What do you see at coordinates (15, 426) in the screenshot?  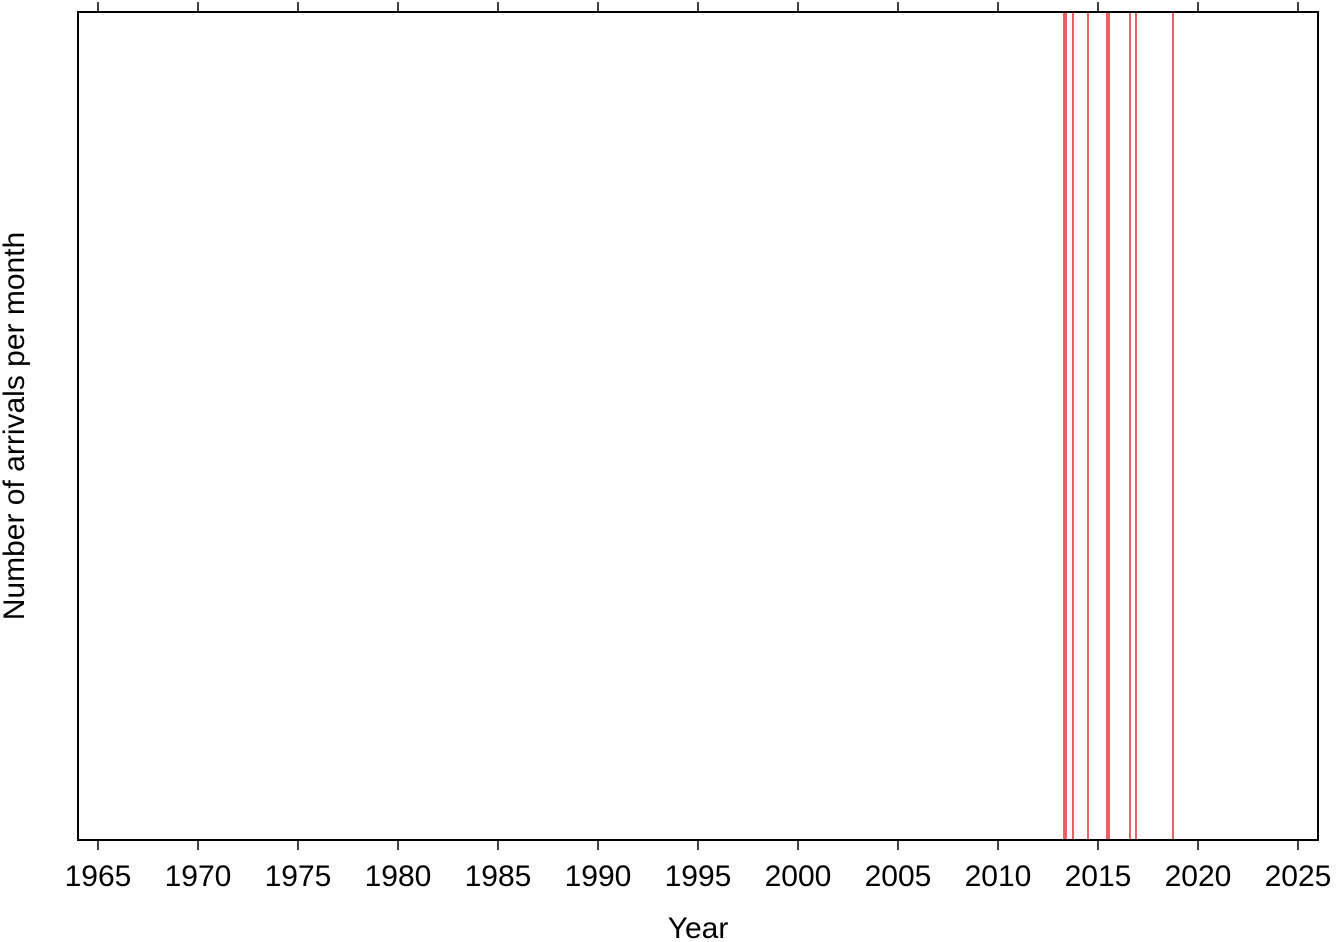 I see `y-axis-label: Number of arrivals per month` at bounding box center [15, 426].